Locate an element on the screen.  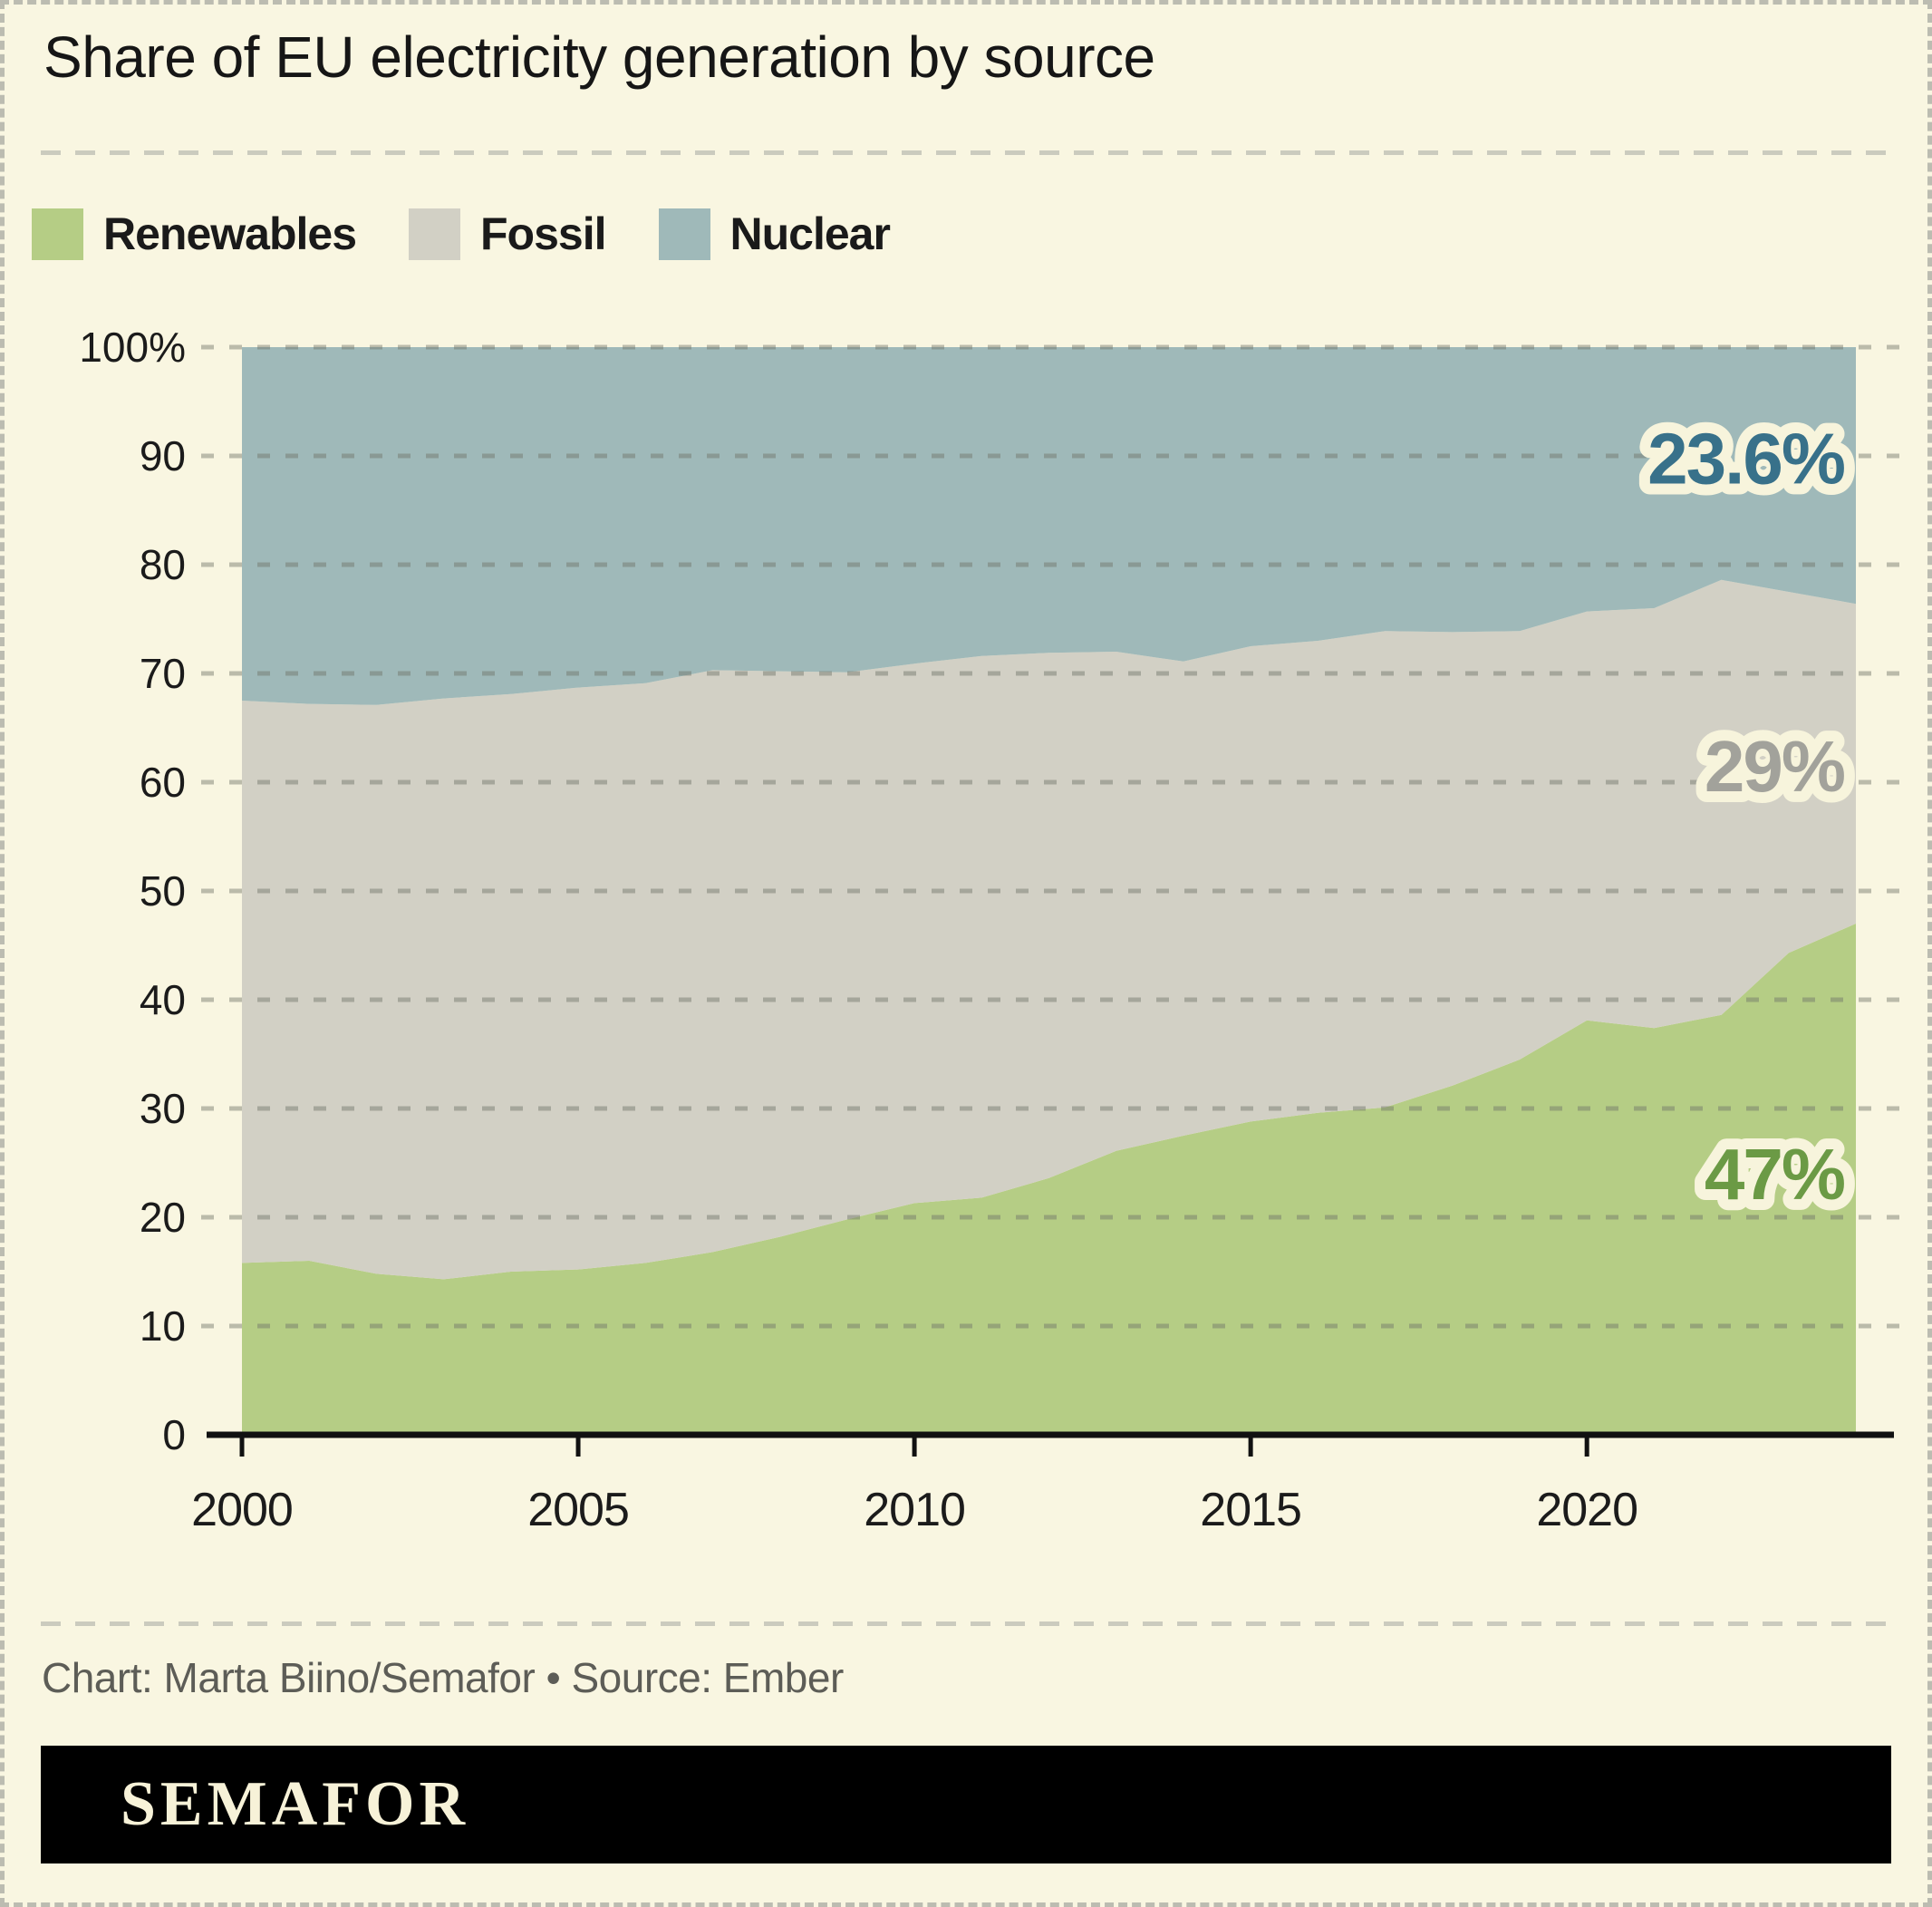
x-axis-tick-label: 2015 is located at coordinates (1250, 1510).